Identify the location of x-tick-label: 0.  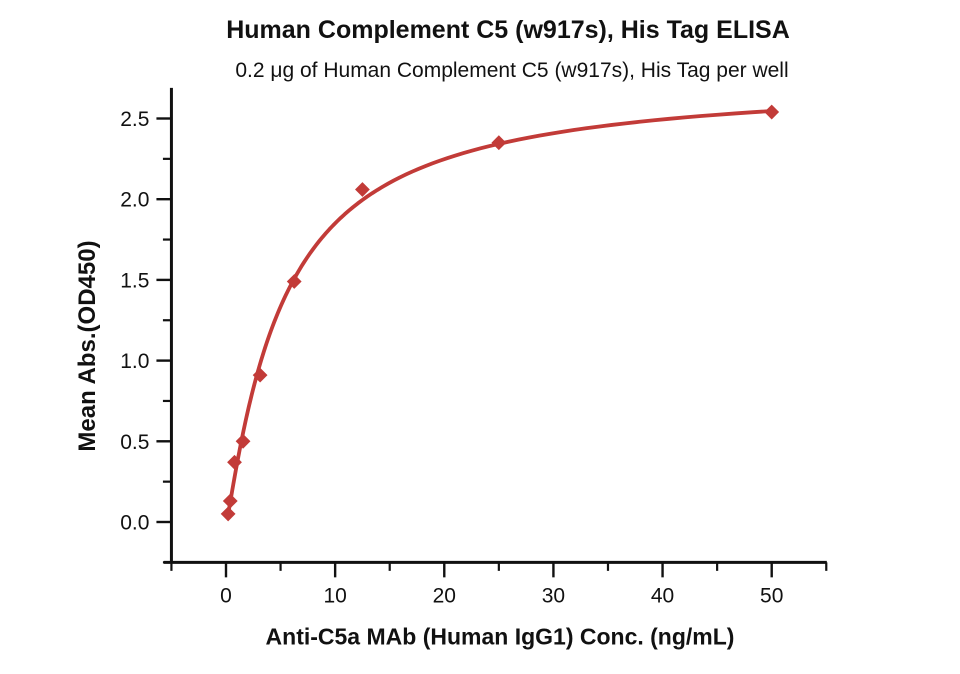
(226, 595).